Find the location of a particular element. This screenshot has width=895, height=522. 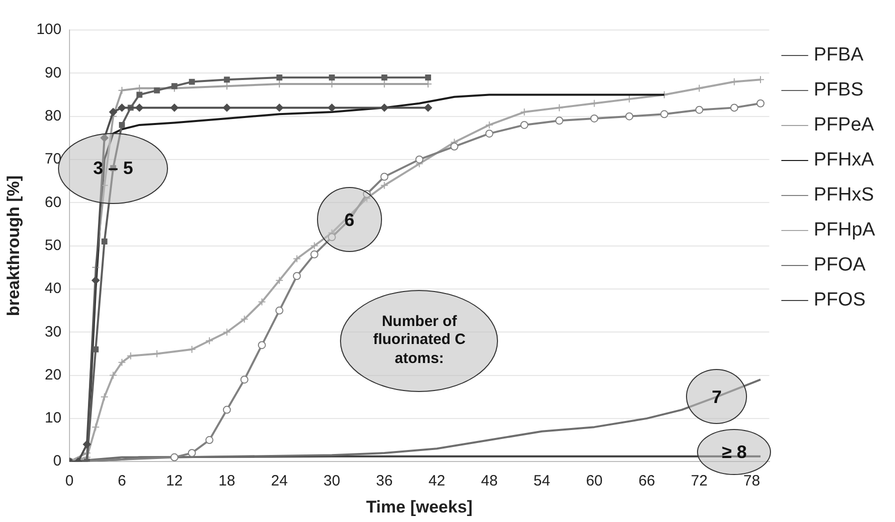

x-tick-label: 72 is located at coordinates (699, 481).